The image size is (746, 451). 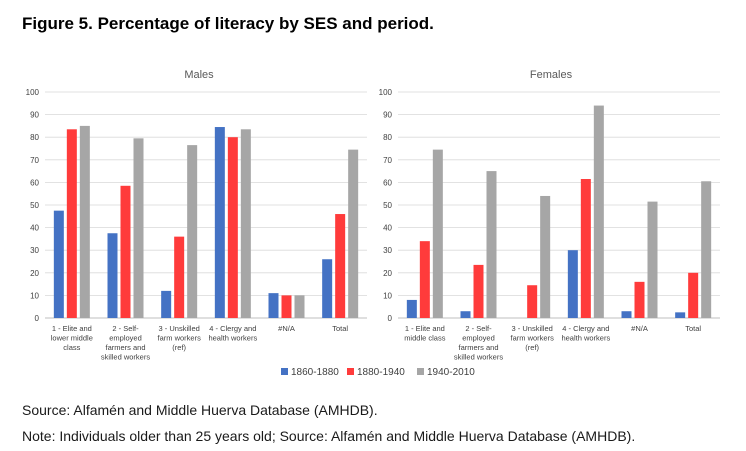 I want to click on panel-title: Males, so click(x=199, y=75).